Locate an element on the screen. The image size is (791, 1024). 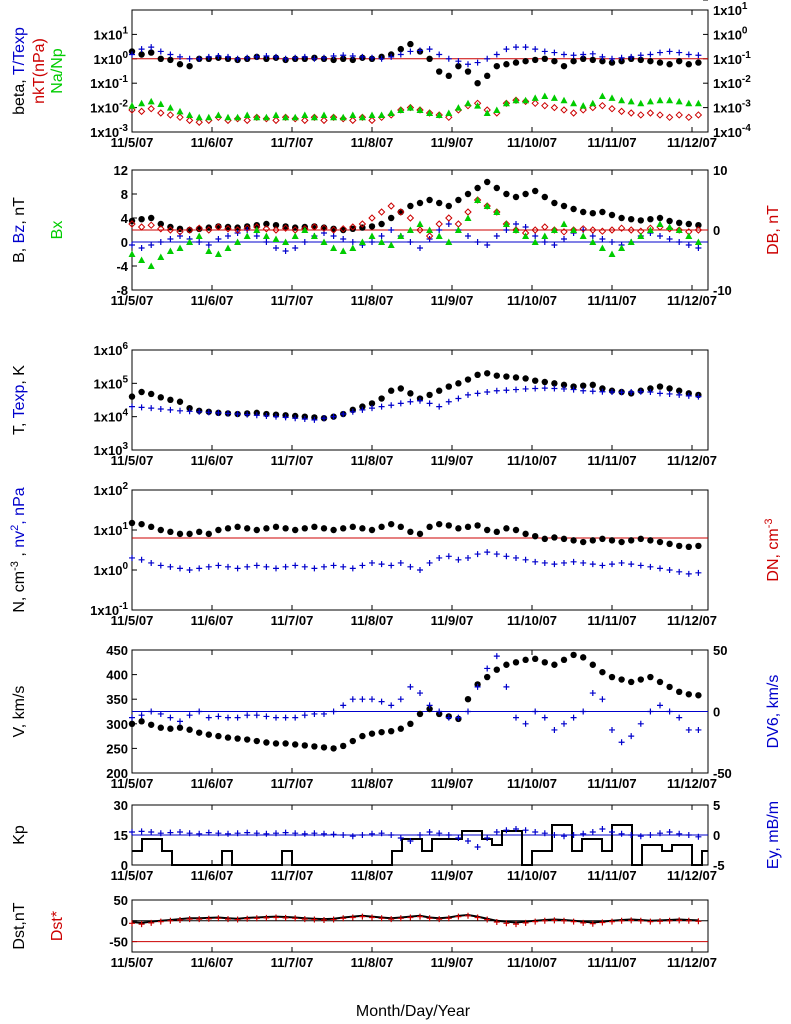
y2-tick-label: 1x10¹ is located at coordinates (730, 9).